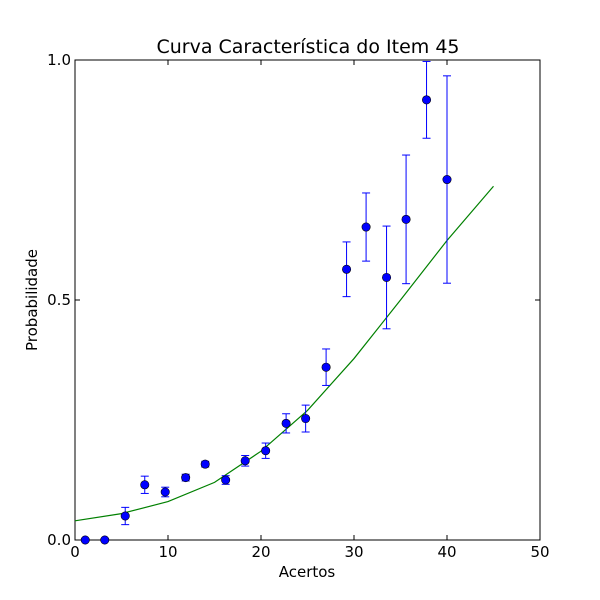 This screenshot has height=600, width=600. What do you see at coordinates (59, 540) in the screenshot?
I see `y-tick-label: 0.0` at bounding box center [59, 540].